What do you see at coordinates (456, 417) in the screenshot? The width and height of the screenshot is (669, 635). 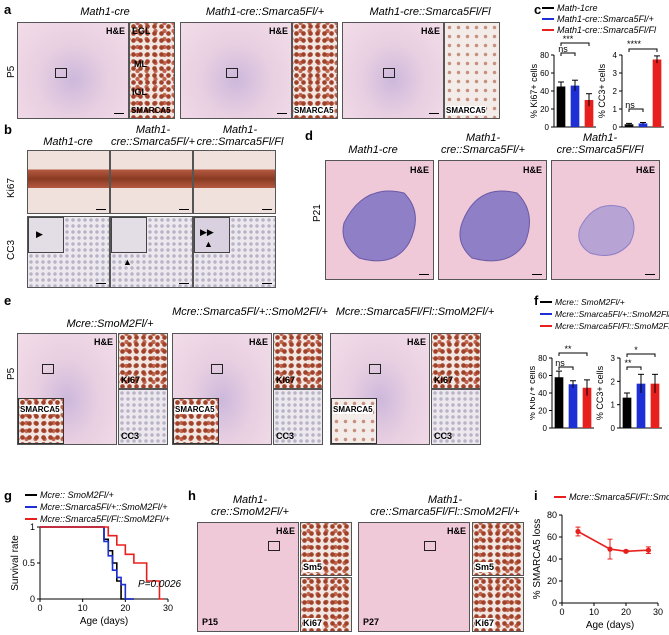 I see `e-cc3-inset-3: CC3` at bounding box center [456, 417].